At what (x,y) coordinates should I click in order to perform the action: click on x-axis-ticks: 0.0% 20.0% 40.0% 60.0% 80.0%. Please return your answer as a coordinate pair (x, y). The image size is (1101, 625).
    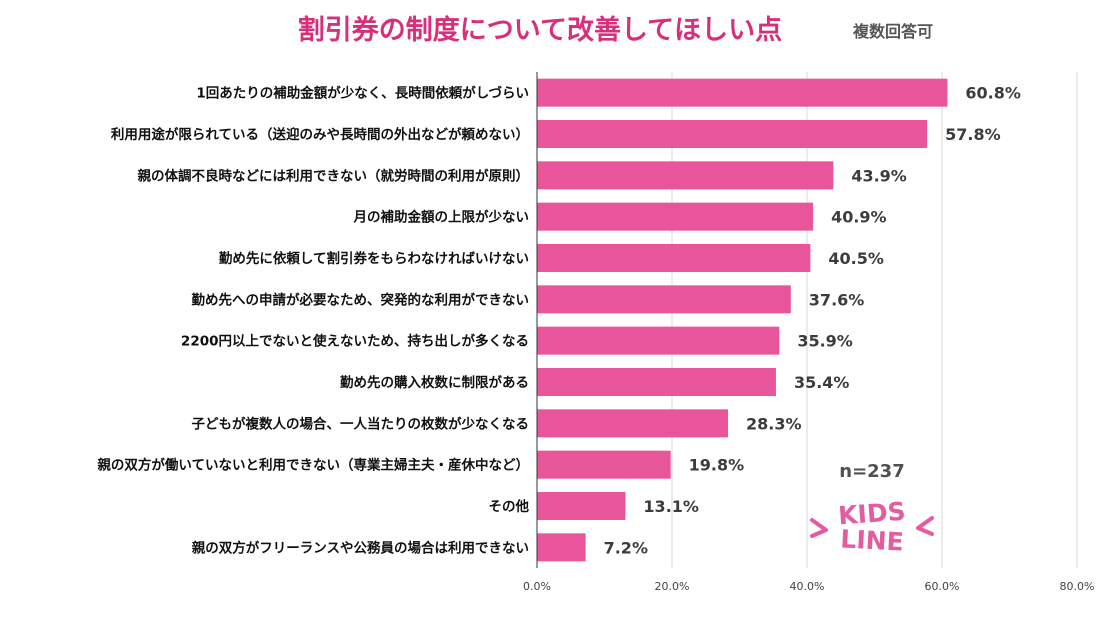
    Looking at the image, I should click on (808, 586).